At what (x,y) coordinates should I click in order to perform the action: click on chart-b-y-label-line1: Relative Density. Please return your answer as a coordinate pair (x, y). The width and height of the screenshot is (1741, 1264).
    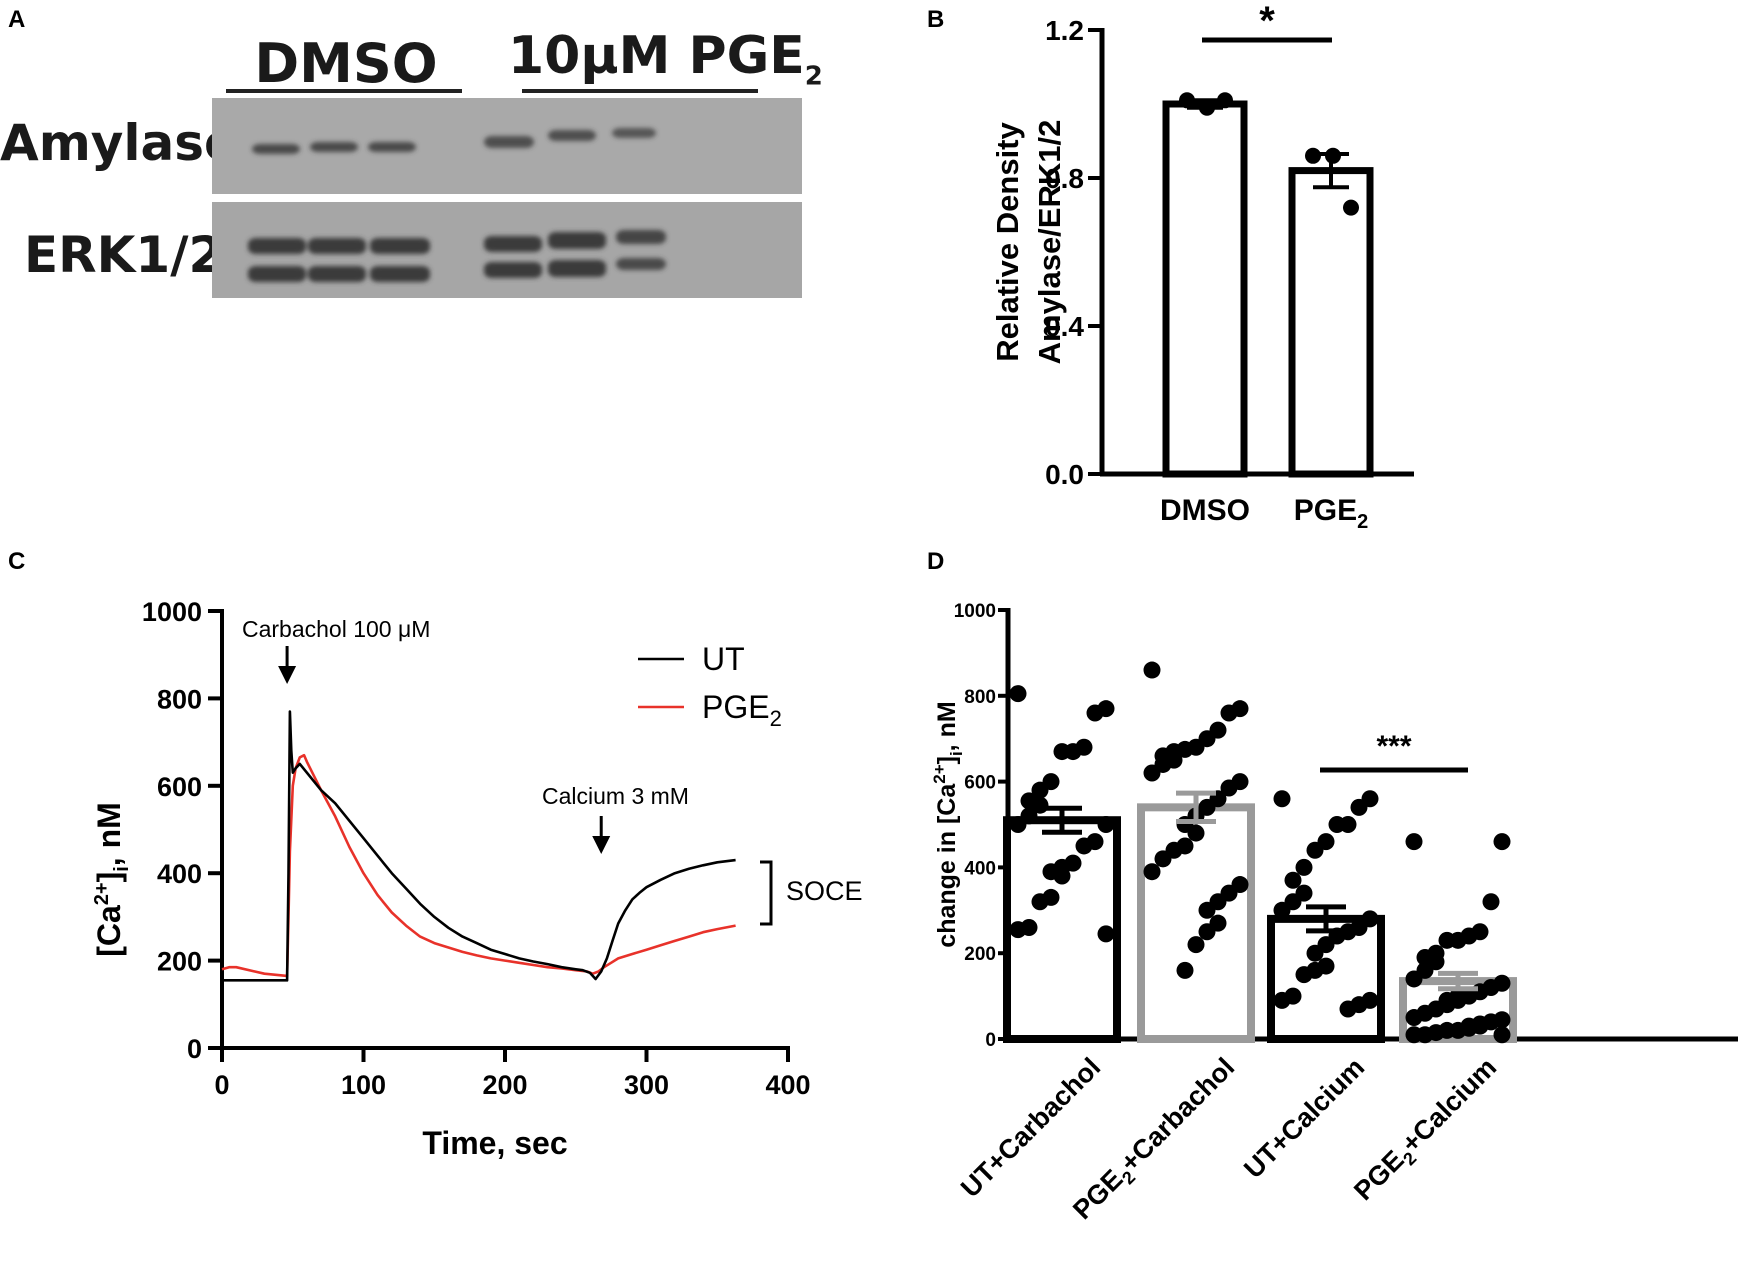
    Looking at the image, I should click on (1007, 241).